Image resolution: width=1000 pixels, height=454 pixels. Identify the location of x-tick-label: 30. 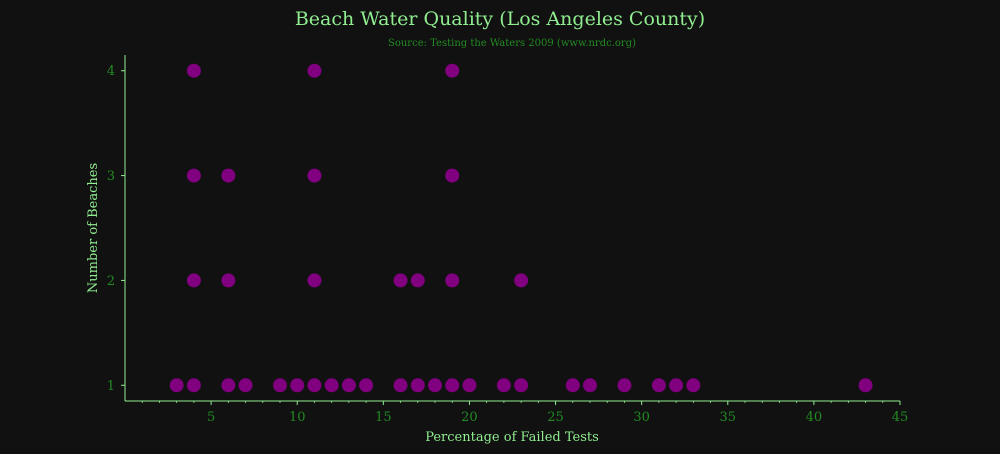
(641, 417).